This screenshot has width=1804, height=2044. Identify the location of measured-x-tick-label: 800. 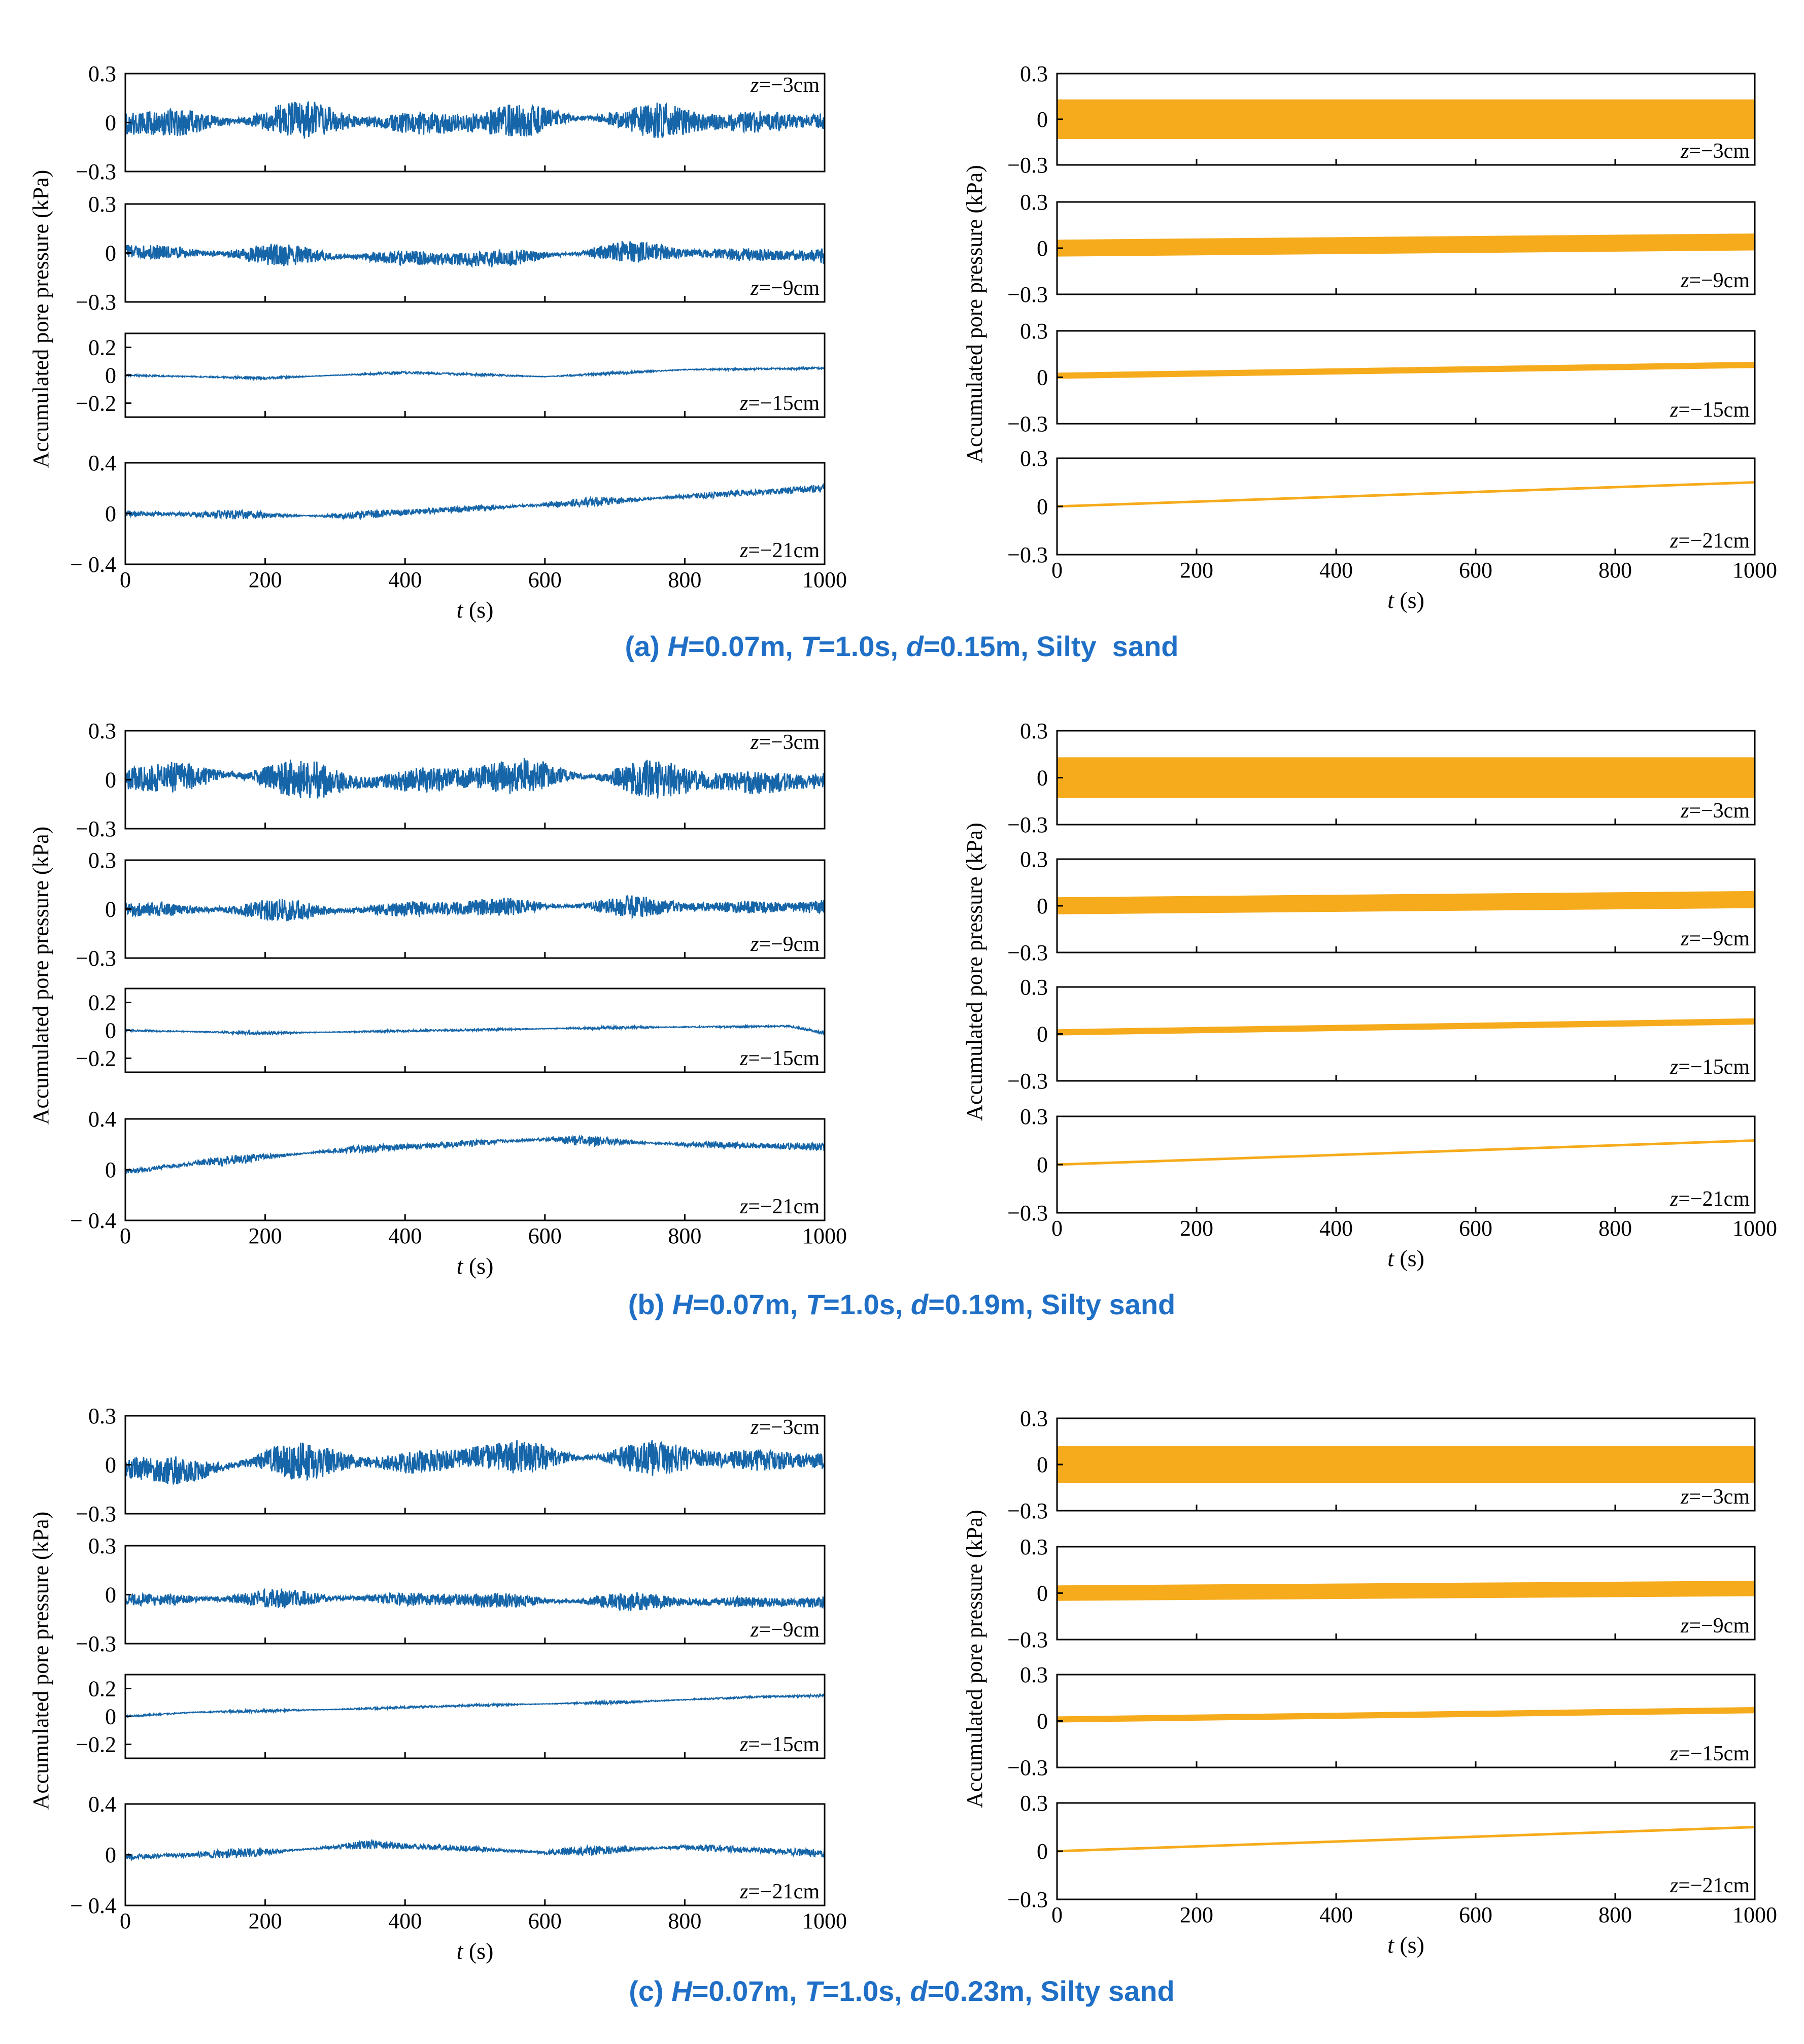
(684, 1235).